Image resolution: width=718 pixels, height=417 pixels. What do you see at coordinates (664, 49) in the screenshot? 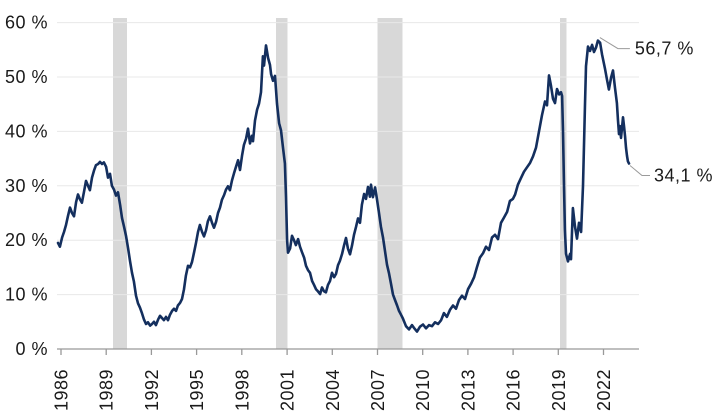
I see `annotation-label: 56,7 %` at bounding box center [664, 49].